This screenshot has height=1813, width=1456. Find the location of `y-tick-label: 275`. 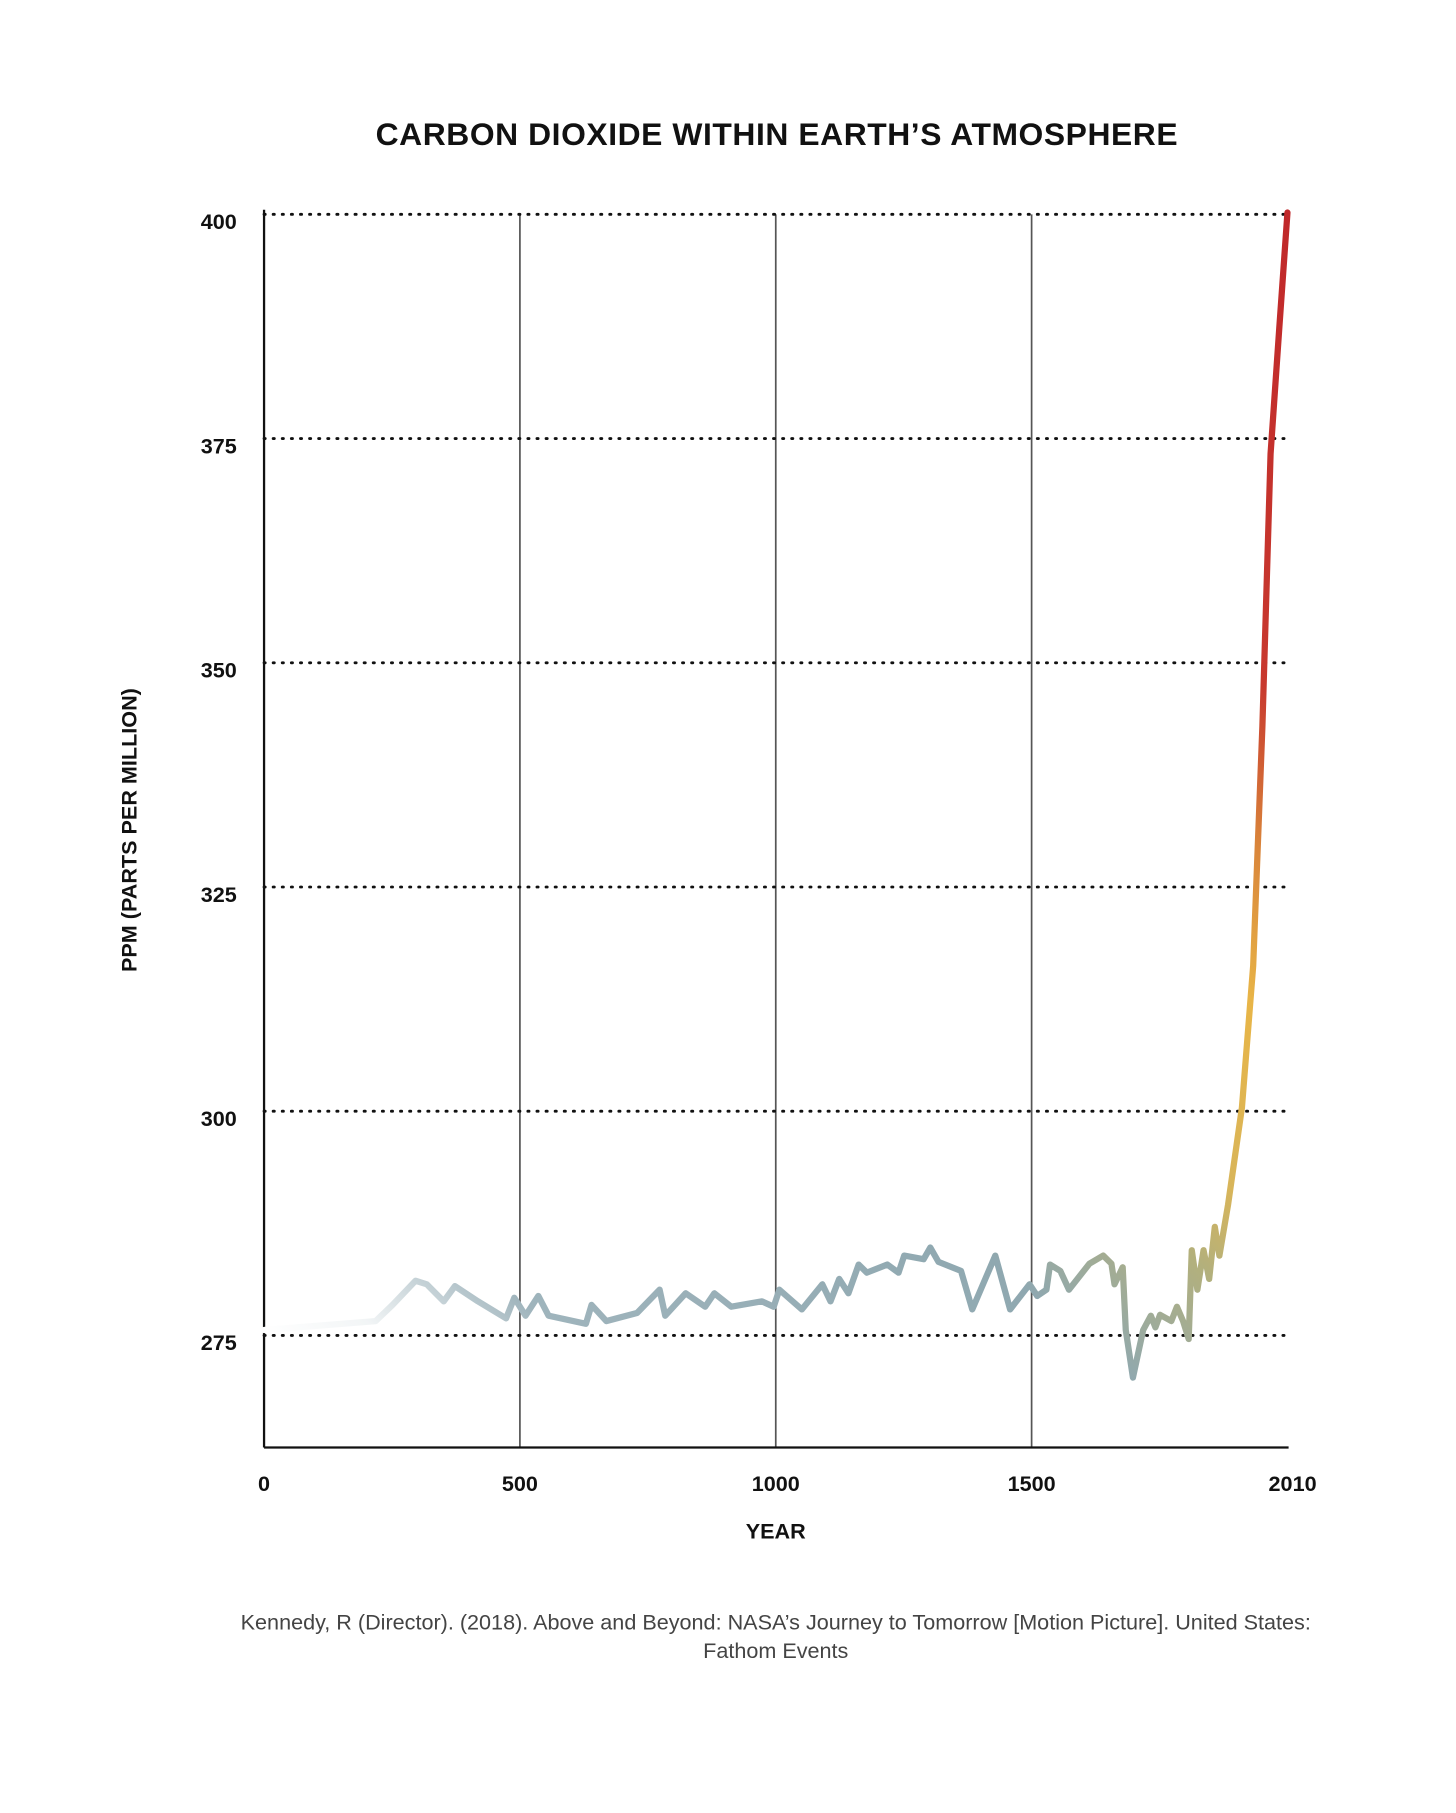

y-tick-label: 275 is located at coordinates (219, 1342).